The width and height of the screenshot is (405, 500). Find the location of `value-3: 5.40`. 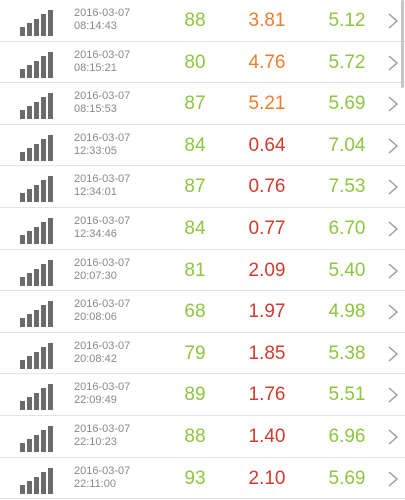

value-3: 5.40 is located at coordinates (347, 270).